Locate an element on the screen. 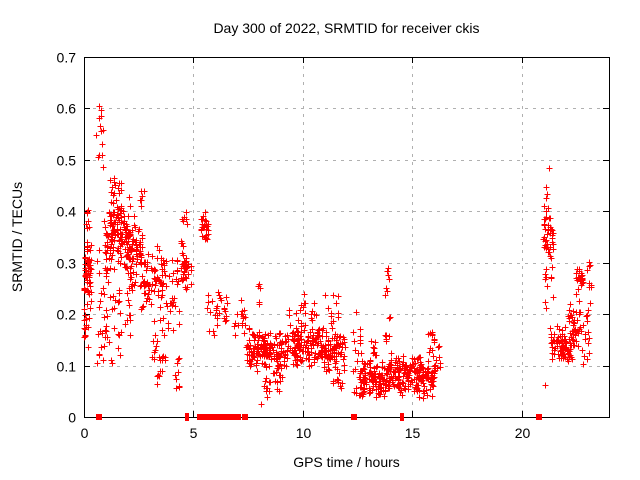 The height and width of the screenshot is (480, 640). x-axis-label: GPS time / hours is located at coordinates (346, 462).